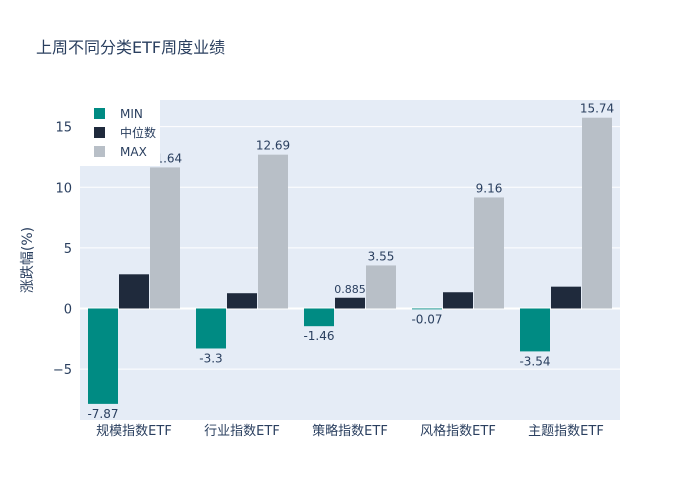  Describe the element at coordinates (597, 109) in the screenshot. I see `data-label: 15.74` at that location.